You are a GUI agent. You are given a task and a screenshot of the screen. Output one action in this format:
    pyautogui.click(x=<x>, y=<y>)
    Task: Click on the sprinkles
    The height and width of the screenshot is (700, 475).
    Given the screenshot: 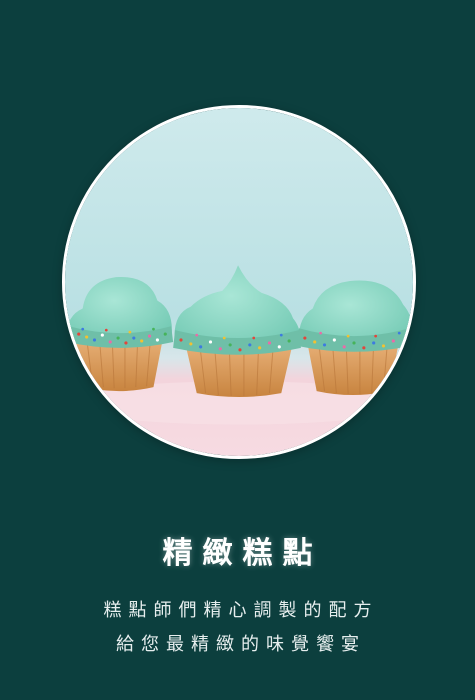 What is the action you would take?
    pyautogui.click(x=241, y=339)
    